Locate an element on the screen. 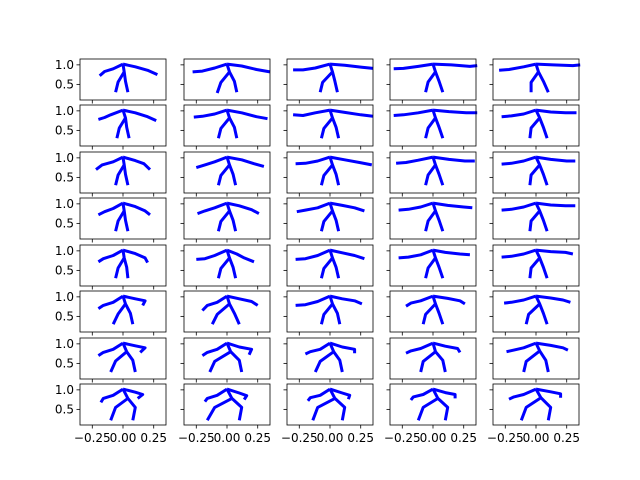  subplot-r5-c5 is located at coordinates (534, 267).